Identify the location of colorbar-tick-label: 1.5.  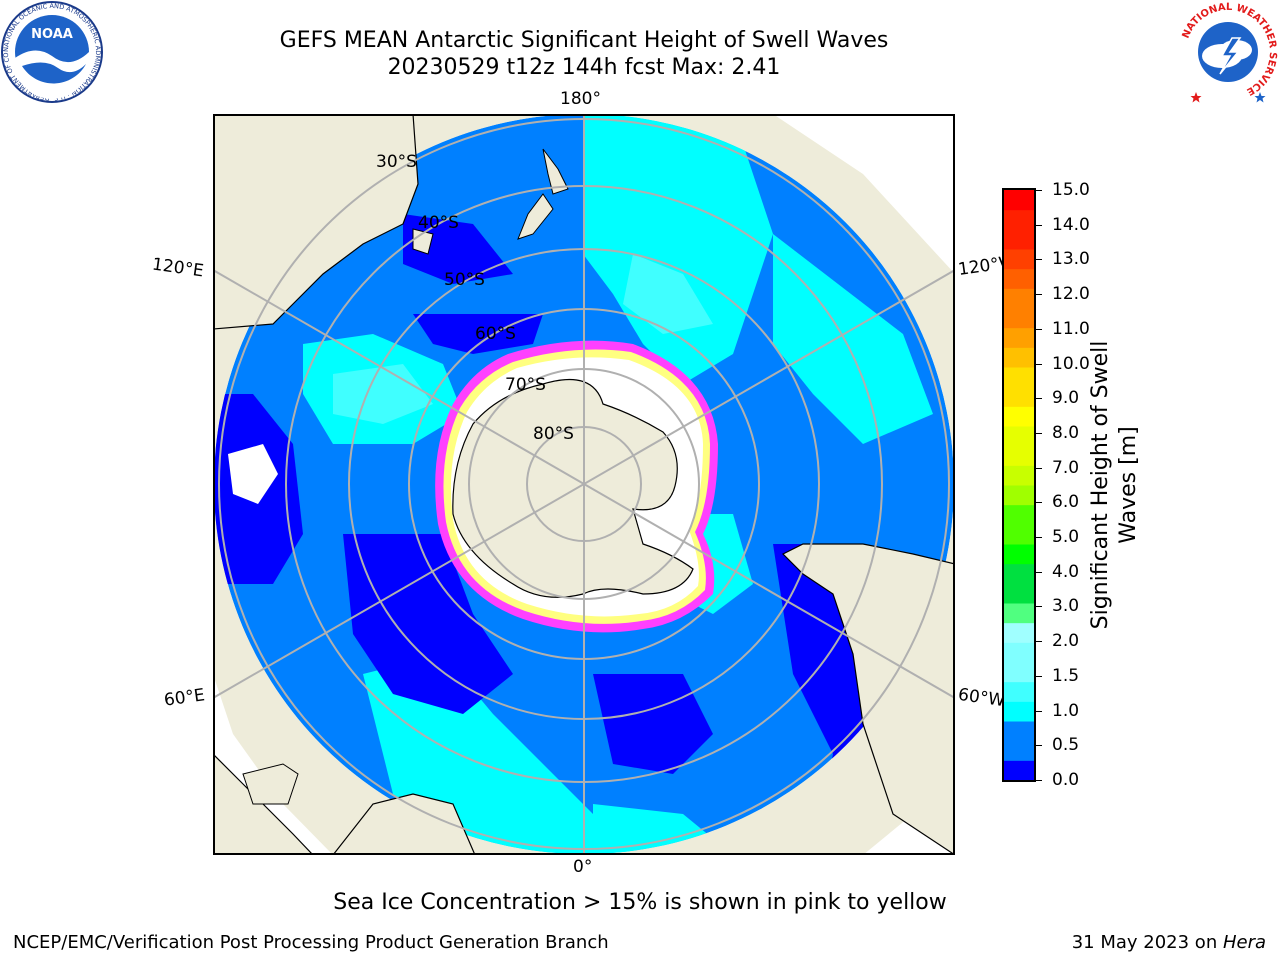
(1066, 675).